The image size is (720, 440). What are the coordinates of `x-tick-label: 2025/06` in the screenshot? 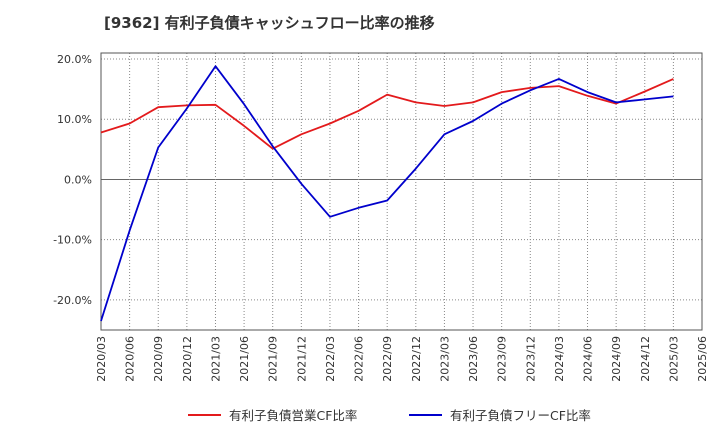 It's located at (702, 359).